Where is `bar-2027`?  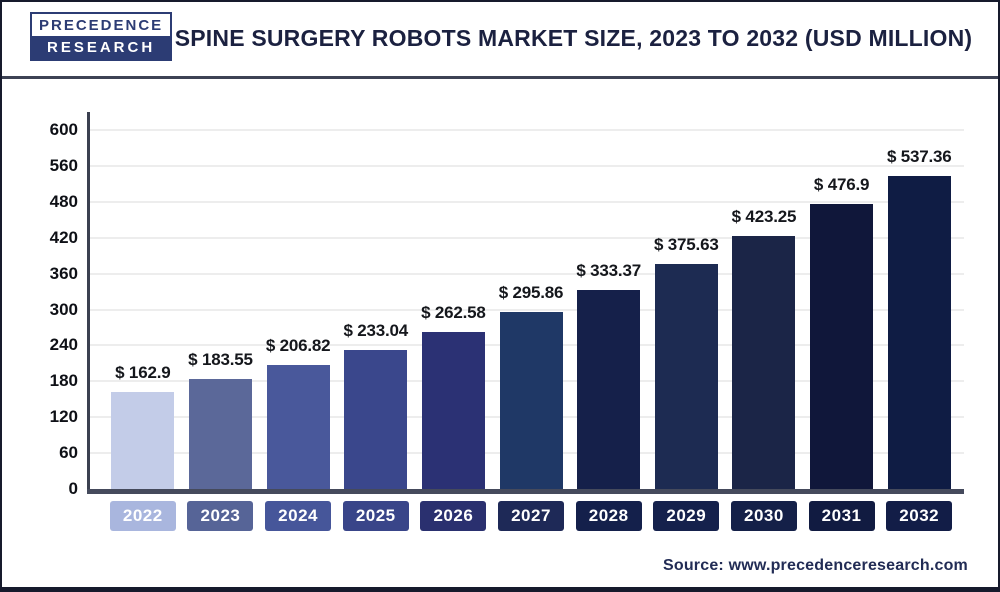
bar-2027 is located at coordinates (531, 400).